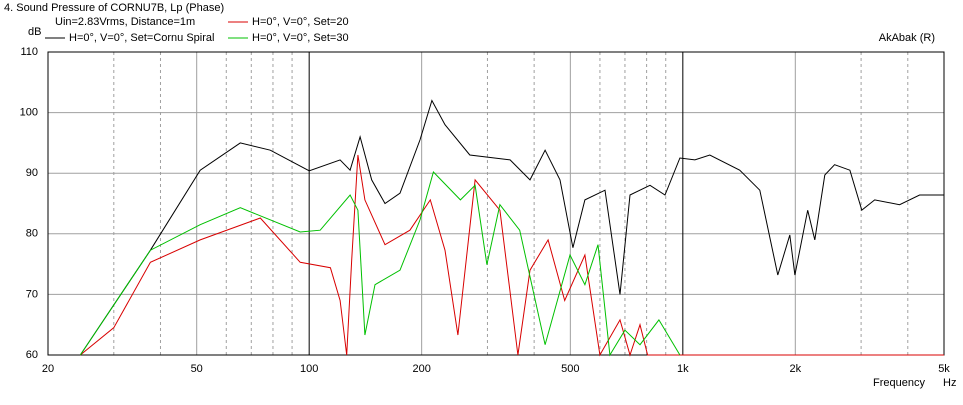 The height and width of the screenshot is (405, 963). What do you see at coordinates (32, 234) in the screenshot?
I see `y-tick-label: 80` at bounding box center [32, 234].